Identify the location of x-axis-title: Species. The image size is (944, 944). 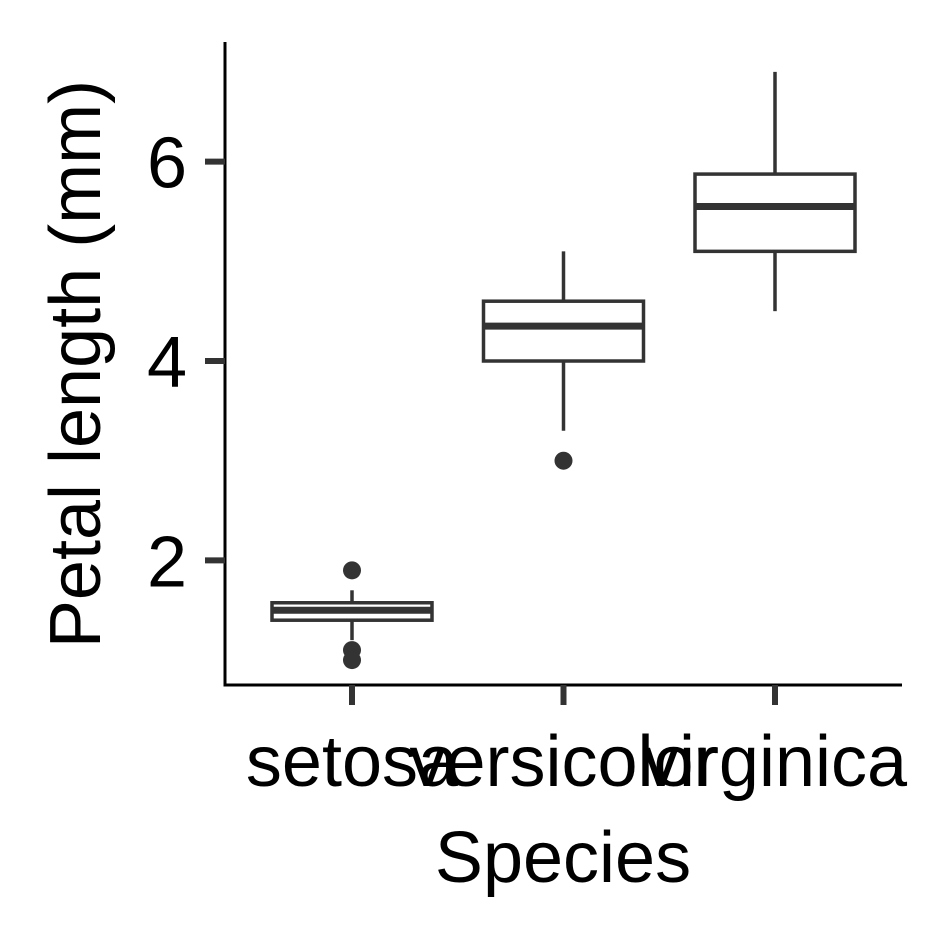
(563, 858).